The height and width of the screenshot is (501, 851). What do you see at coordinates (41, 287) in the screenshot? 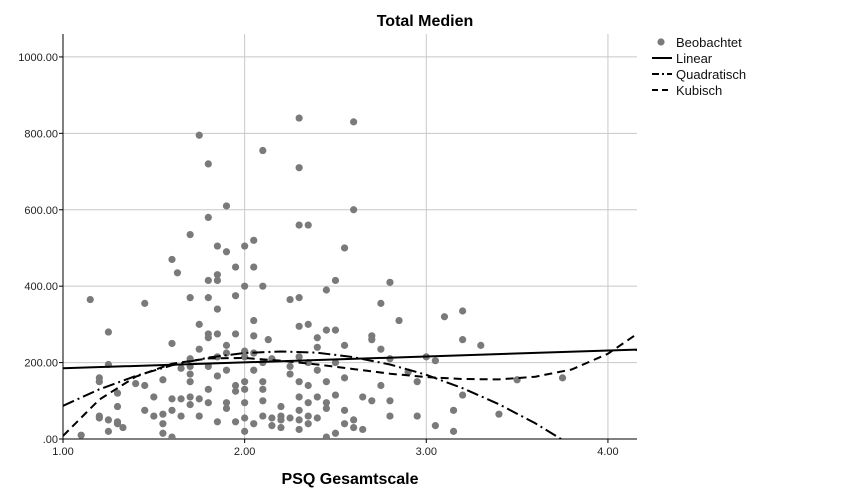
I see `y-tick-label: 400.00` at bounding box center [41, 287].